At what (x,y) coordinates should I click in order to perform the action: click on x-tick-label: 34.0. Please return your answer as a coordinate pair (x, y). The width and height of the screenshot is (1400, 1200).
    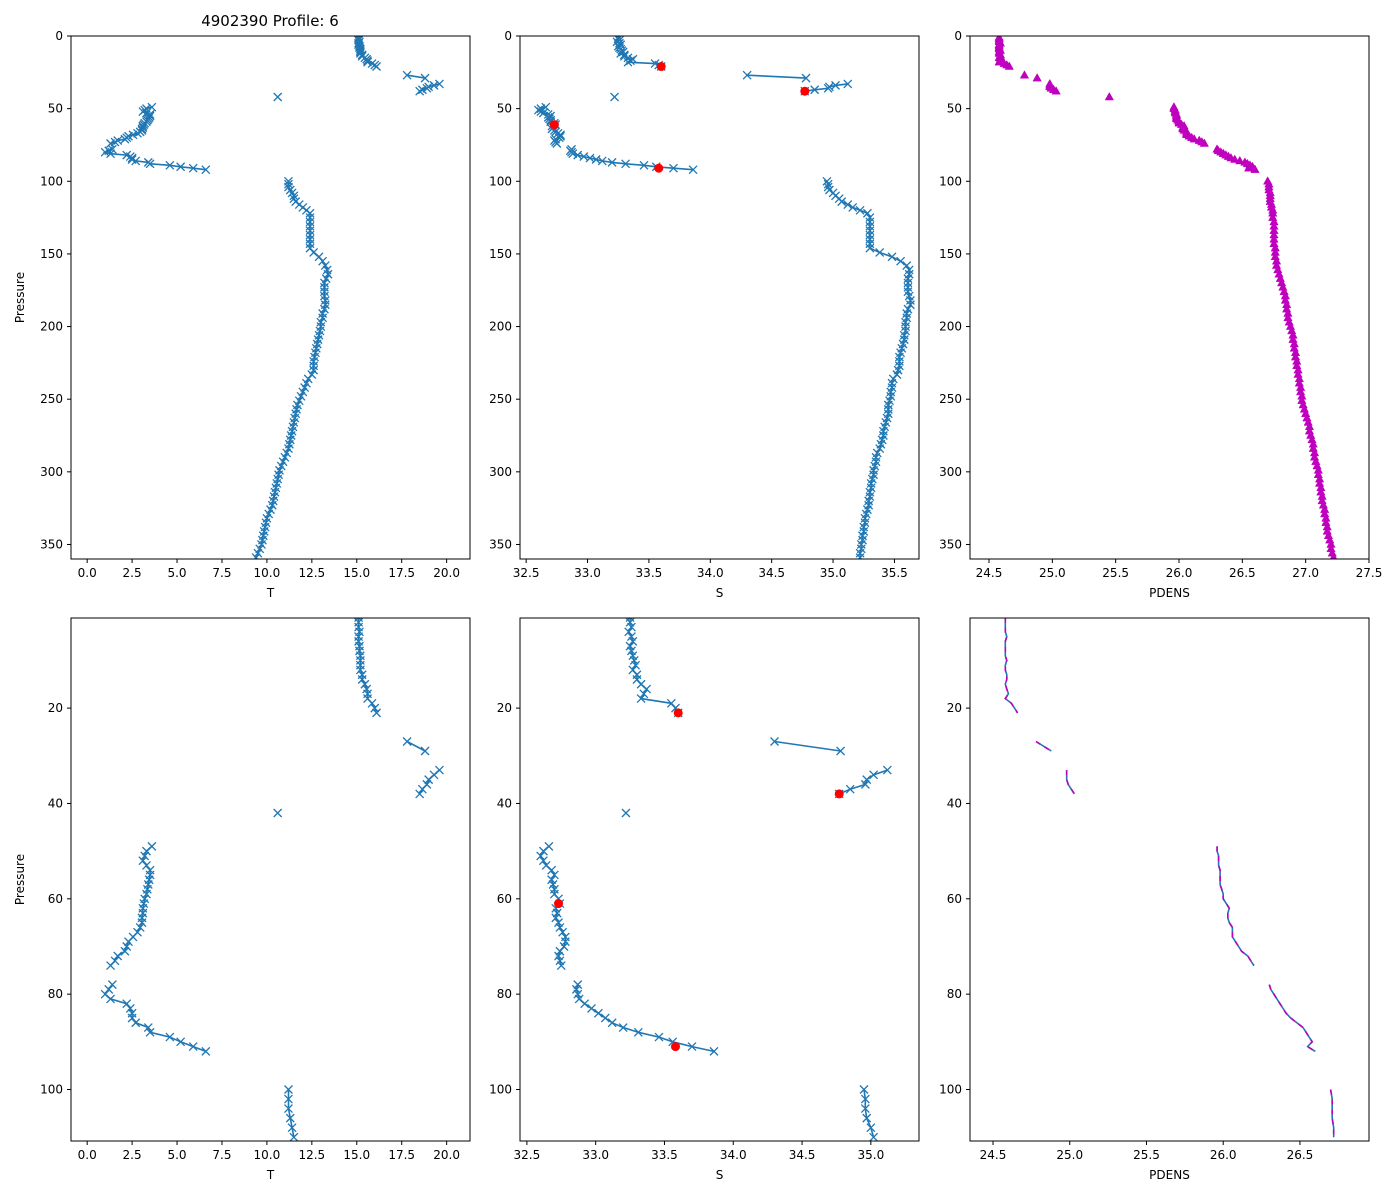
    Looking at the image, I should click on (733, 1155).